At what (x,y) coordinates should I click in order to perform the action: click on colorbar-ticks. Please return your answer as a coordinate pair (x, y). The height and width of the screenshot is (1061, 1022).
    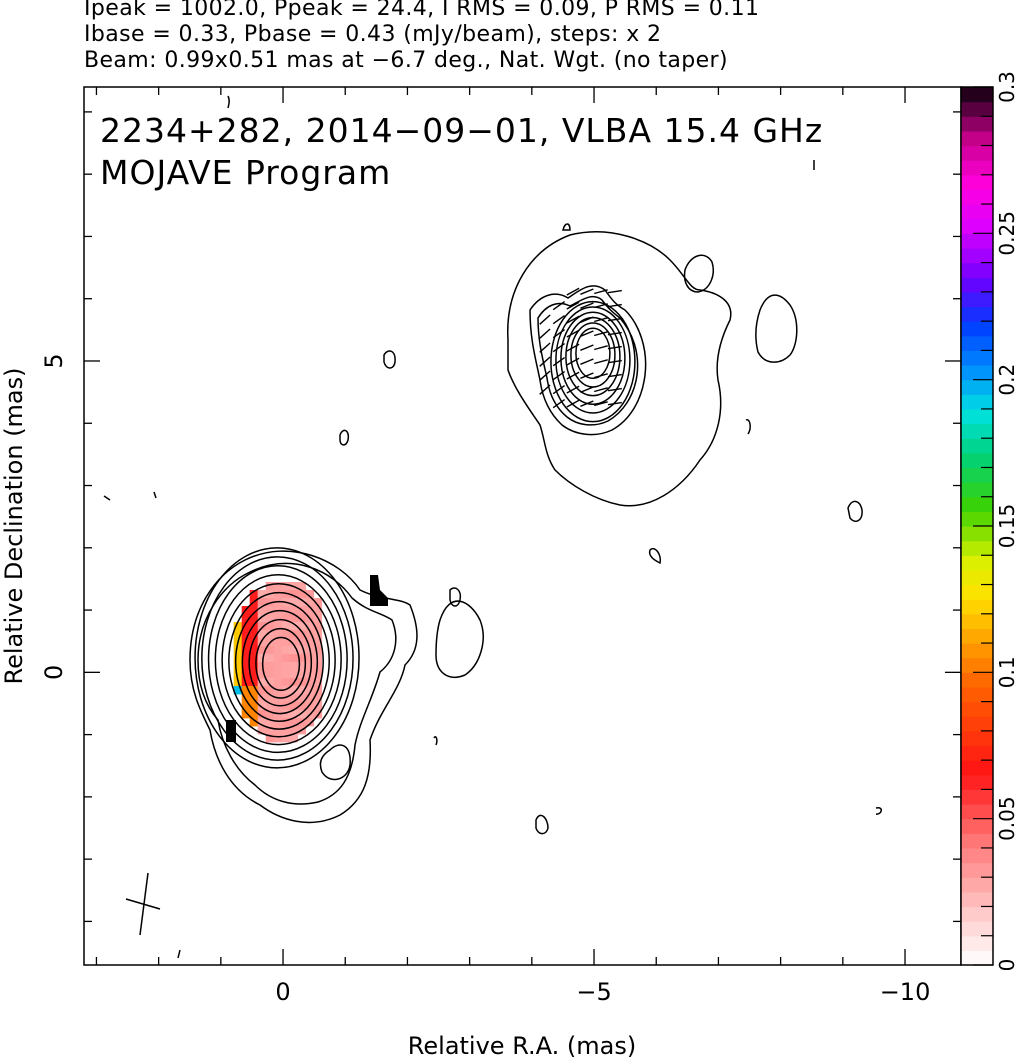
    Looking at the image, I should click on (983, 526).